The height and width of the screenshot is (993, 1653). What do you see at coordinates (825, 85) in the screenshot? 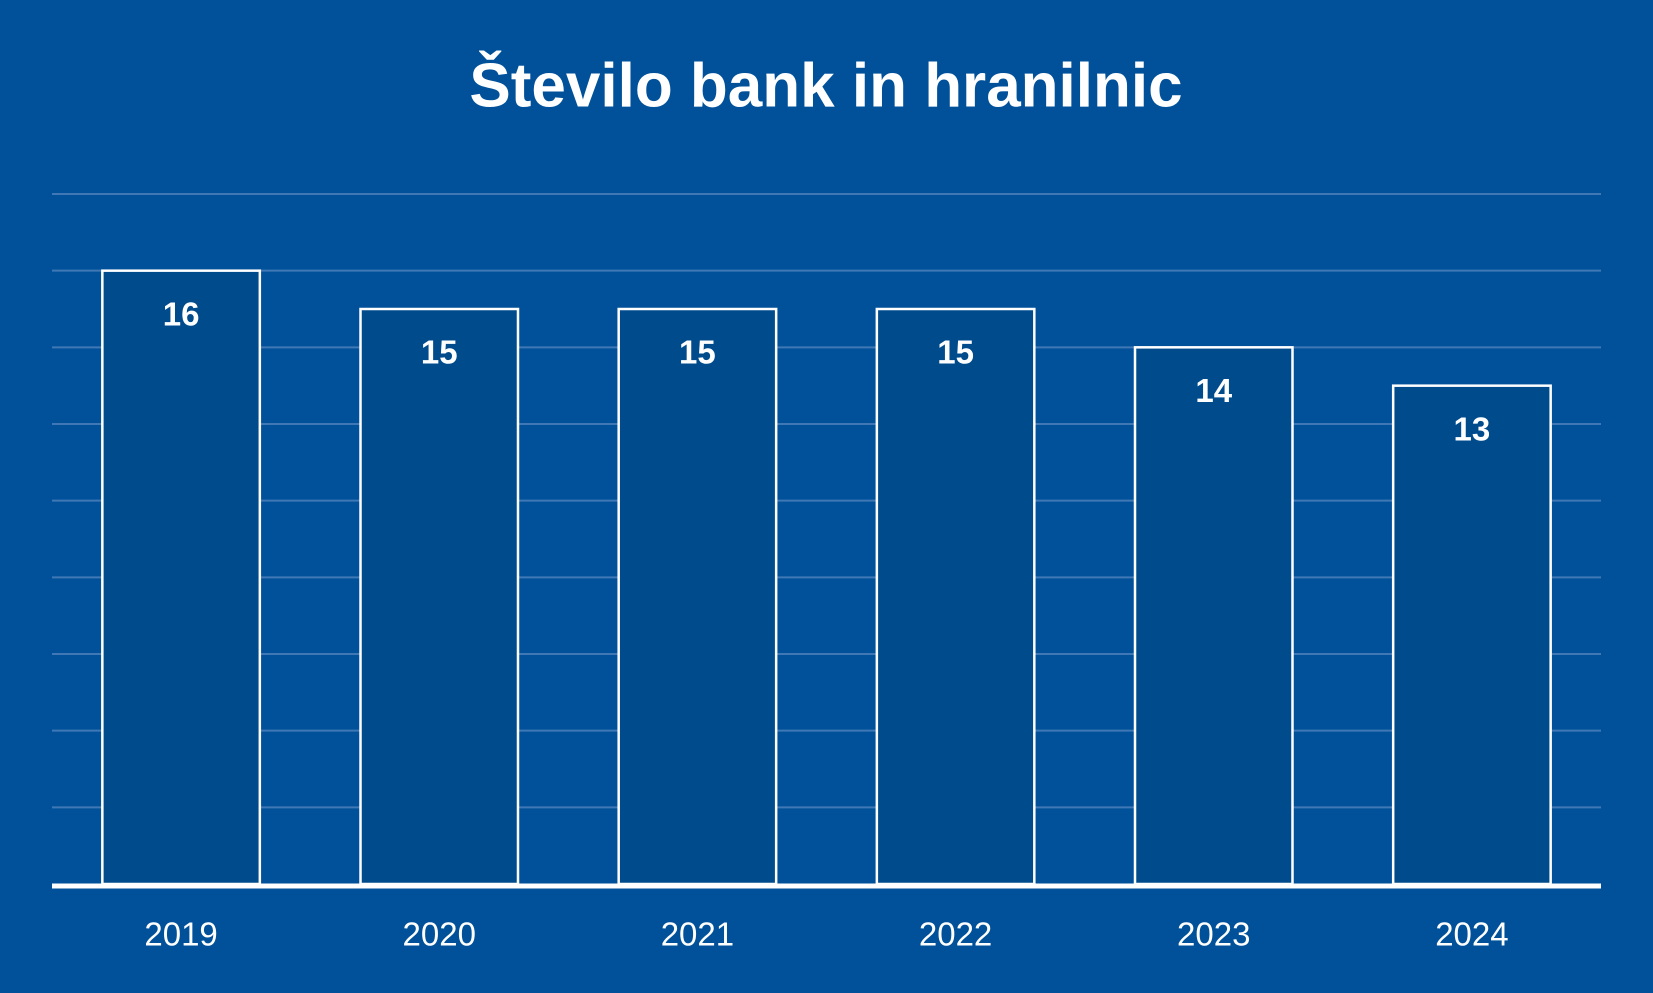
I see `chart-title: Število bank in hranilnic` at bounding box center [825, 85].